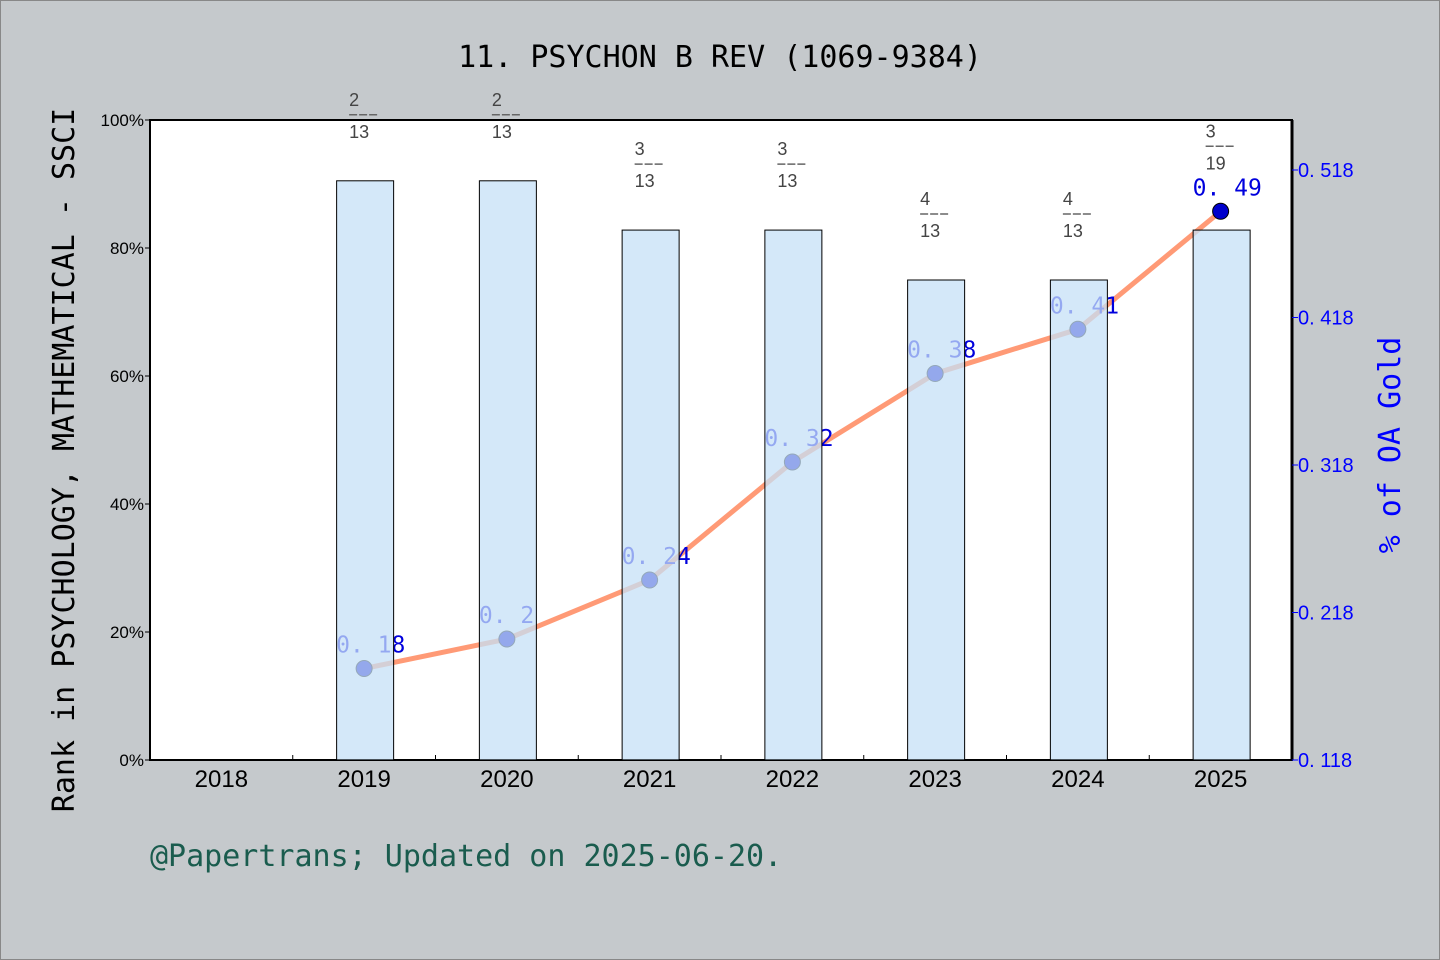 The height and width of the screenshot is (960, 1440). I want to click on y2-axis-label: % of OA Gold, so click(1390, 445).